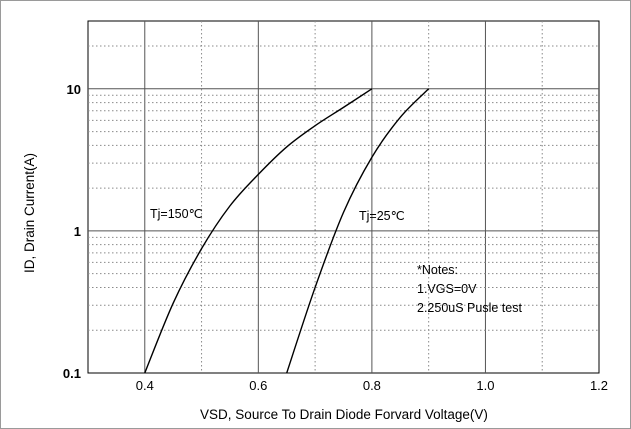 Image resolution: width=631 pixels, height=429 pixels. Describe the element at coordinates (469, 308) in the screenshot. I see `notes-line-2: 2.250uS Pusle test` at that location.